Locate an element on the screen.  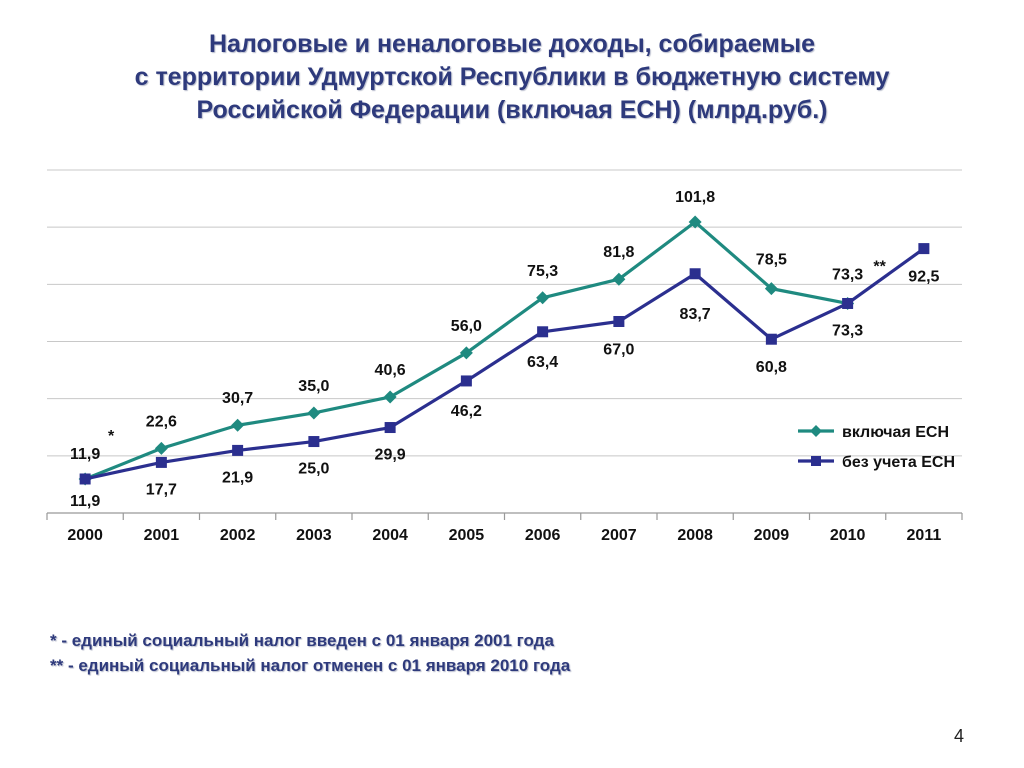
data-label: 63,4 is located at coordinates (542, 362).